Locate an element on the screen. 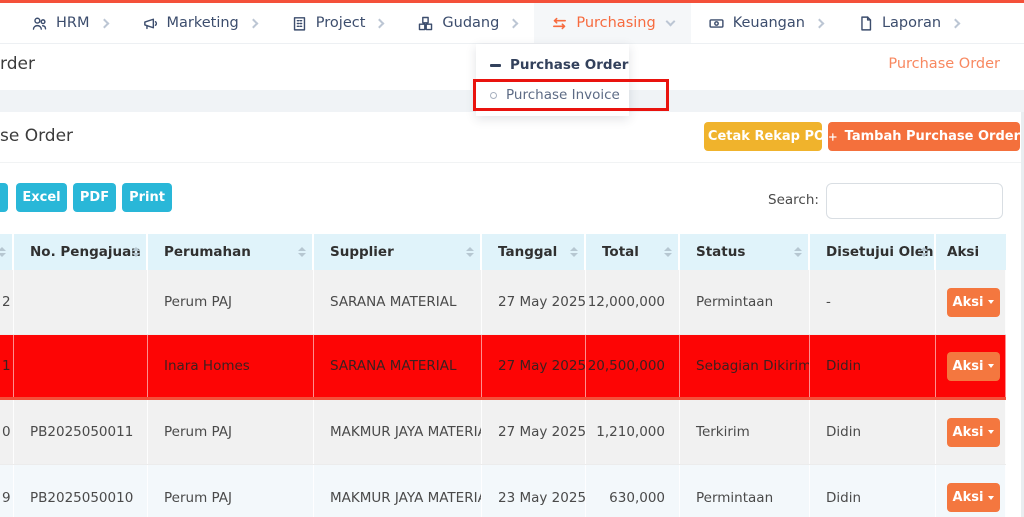 The image size is (1024, 517). cell-total: 630,000 is located at coordinates (633, 491).